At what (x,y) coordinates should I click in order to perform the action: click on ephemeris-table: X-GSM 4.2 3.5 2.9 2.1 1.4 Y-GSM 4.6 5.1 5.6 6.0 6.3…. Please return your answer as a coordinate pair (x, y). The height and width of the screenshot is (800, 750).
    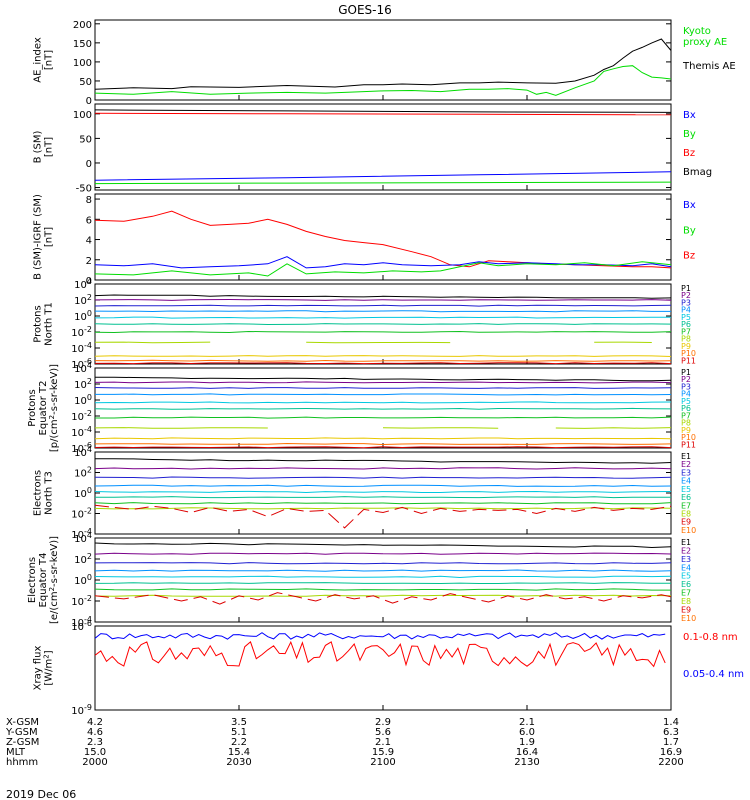
    Looking at the image, I should click on (344, 742).